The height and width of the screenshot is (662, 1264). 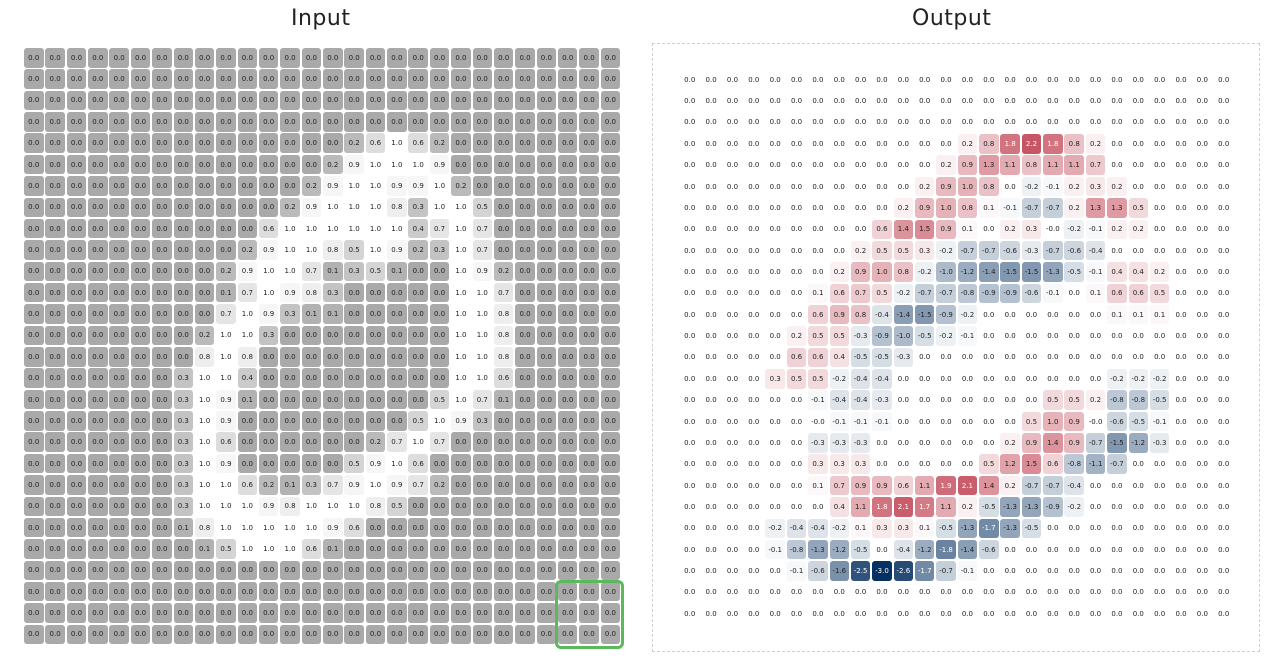 I want to click on output-cell: -1.6, so click(x=839, y=571).